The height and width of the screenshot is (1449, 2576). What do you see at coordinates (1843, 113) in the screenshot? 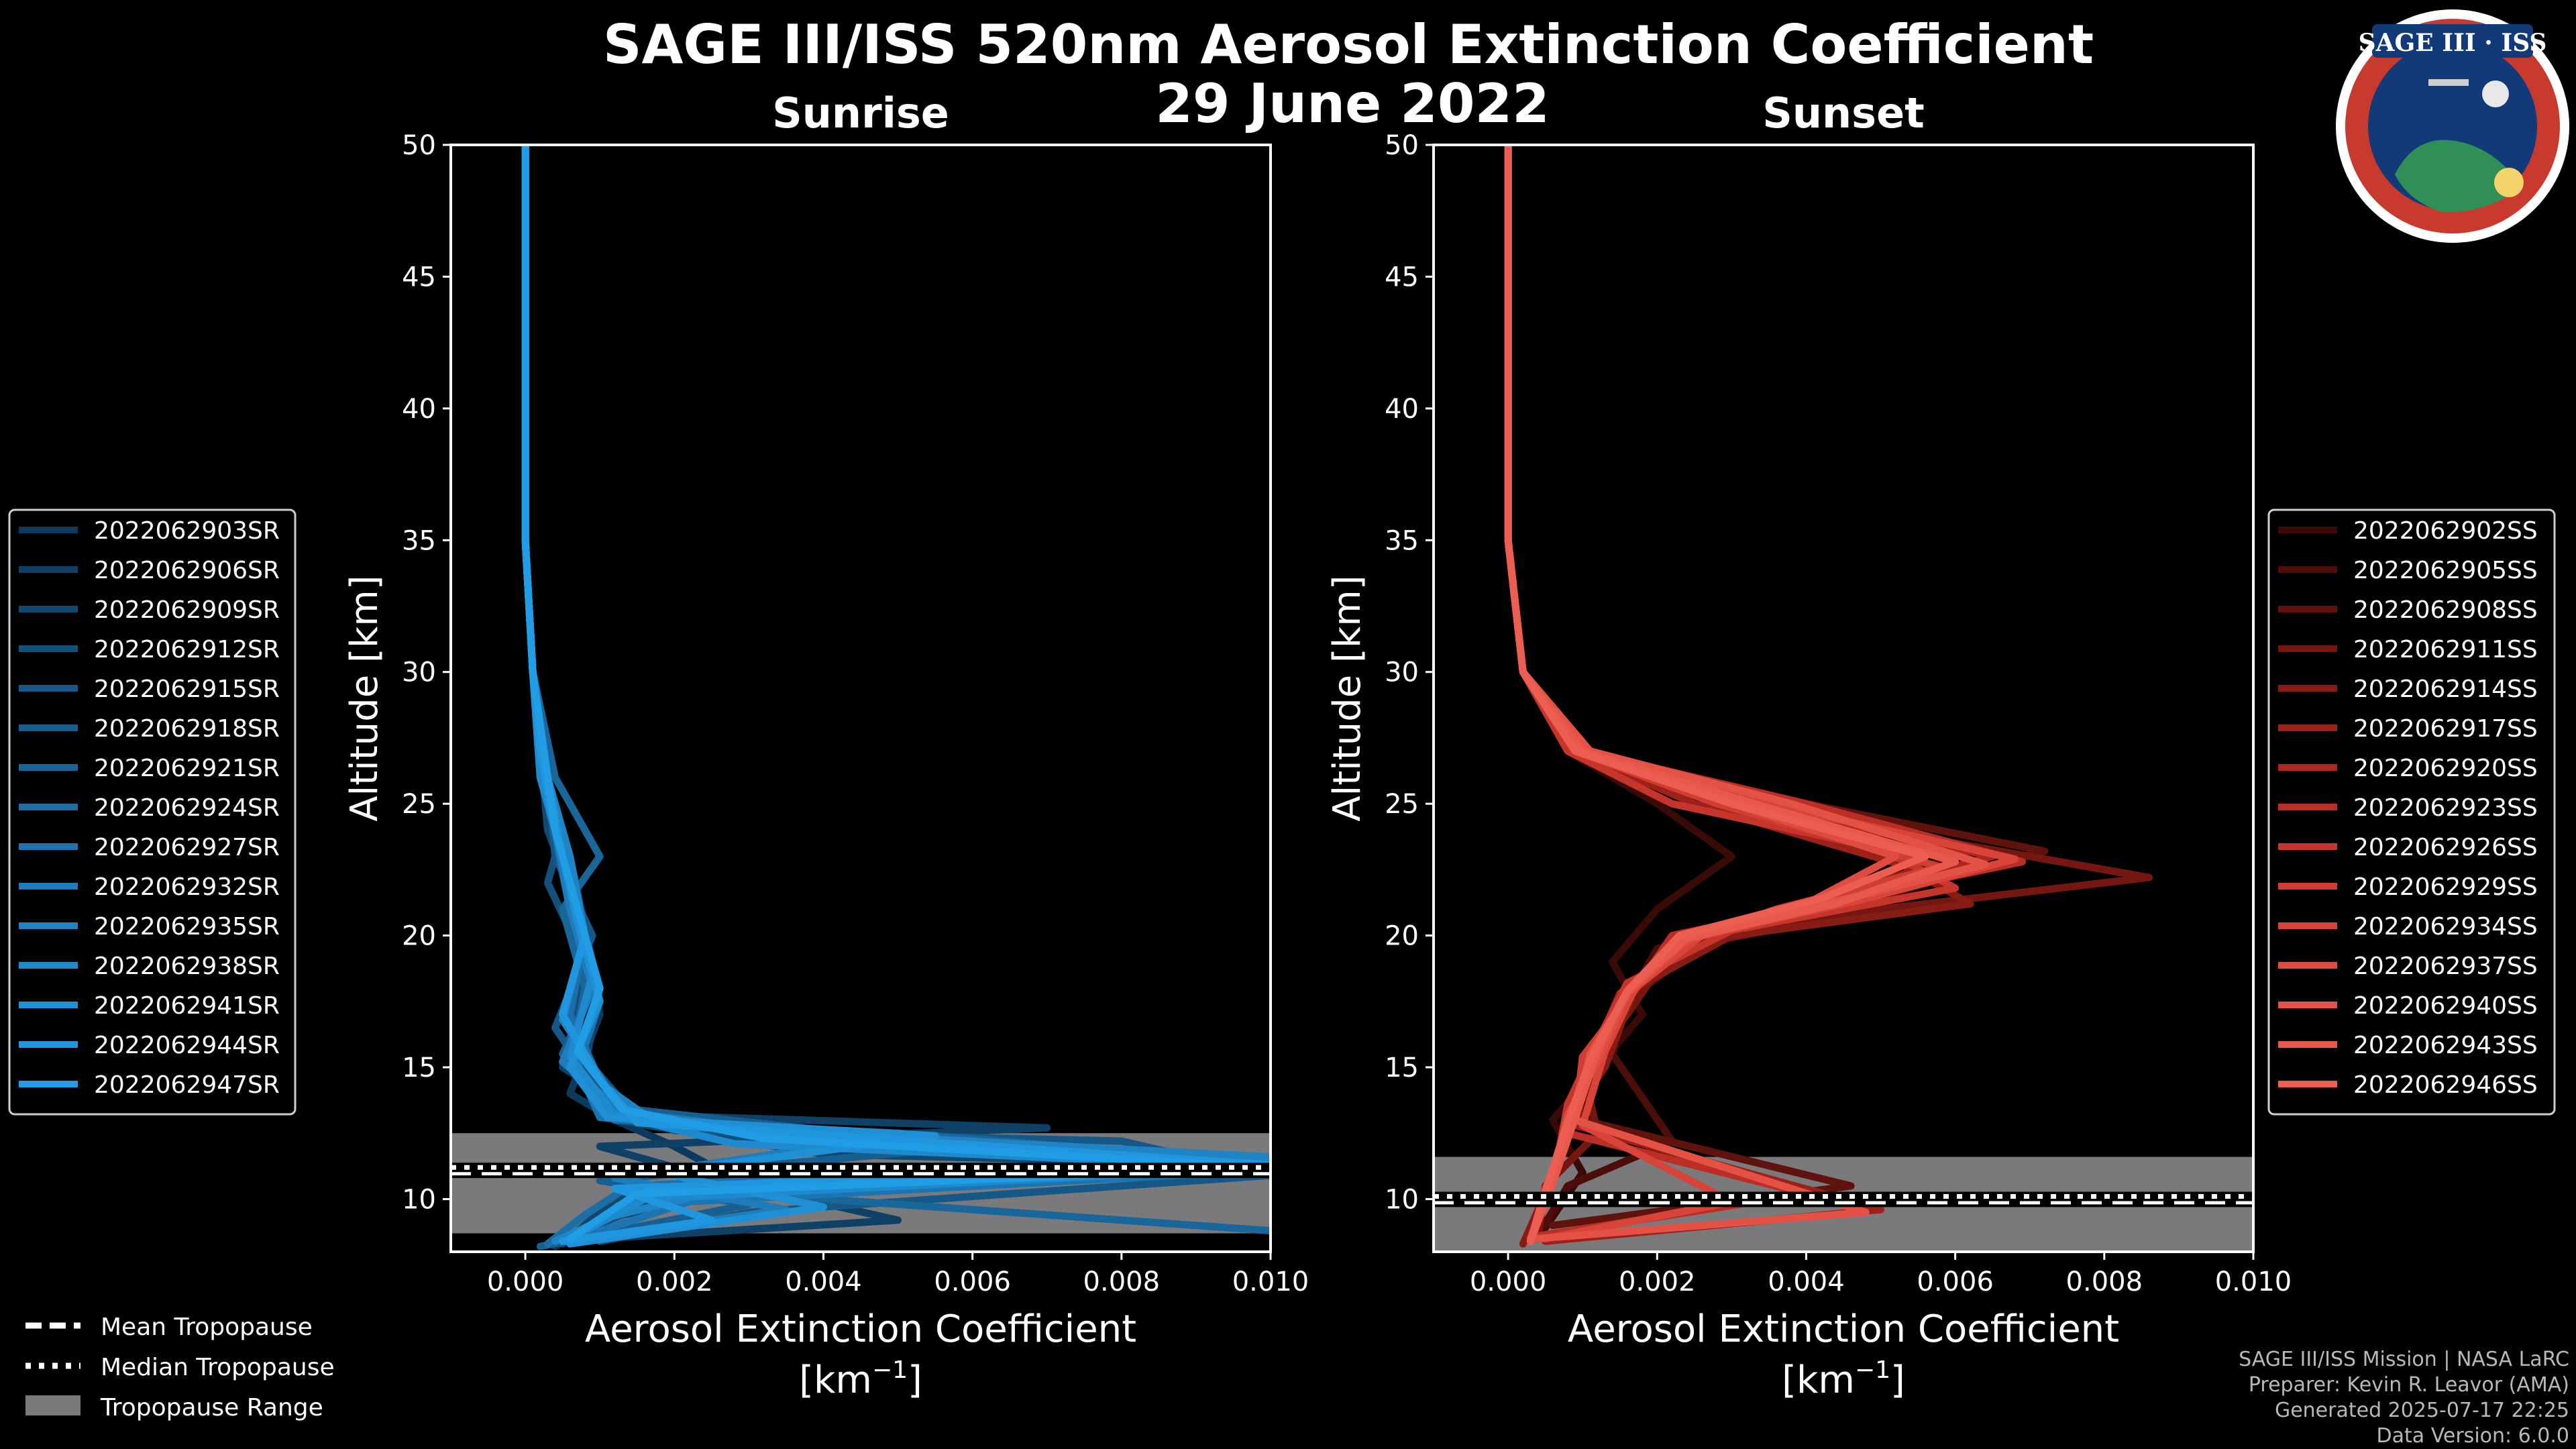
I see `sunset-subtitle: Sunset` at bounding box center [1843, 113].